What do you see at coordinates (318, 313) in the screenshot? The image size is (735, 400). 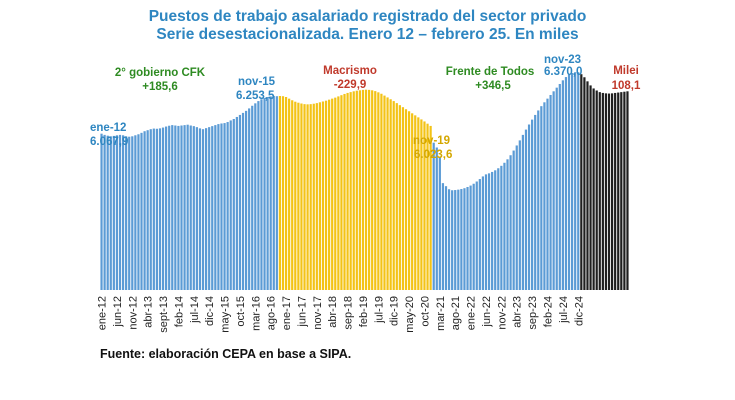 I see `x-tick-label: nov-17` at bounding box center [318, 313].